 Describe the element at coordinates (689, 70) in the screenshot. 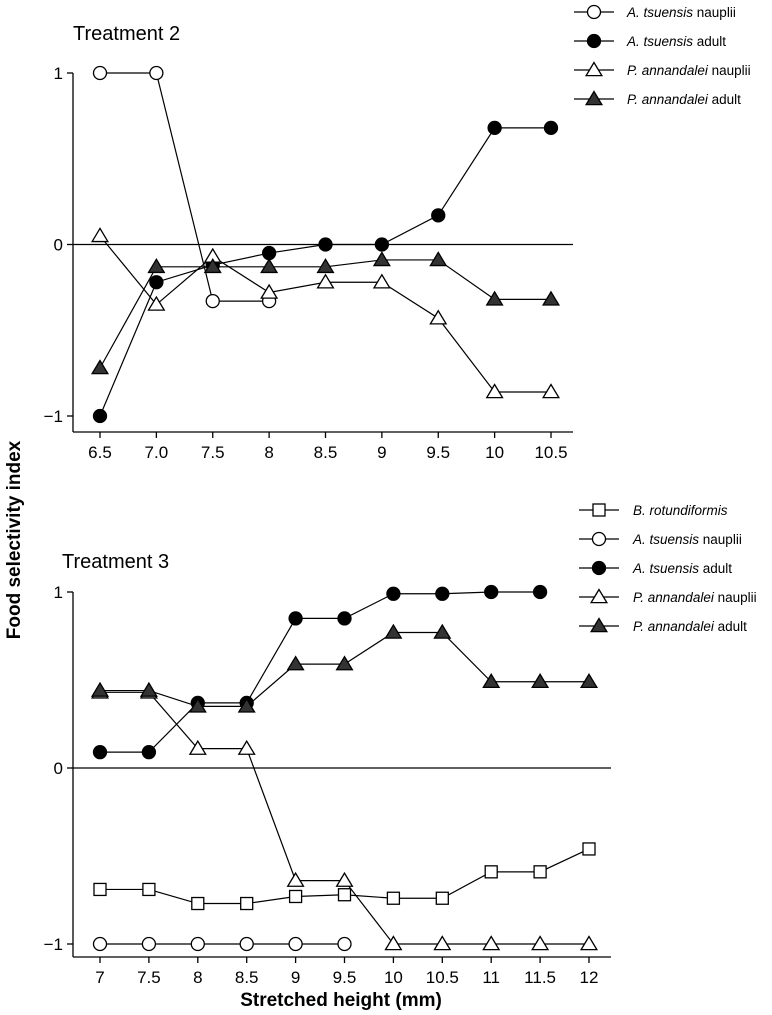

I see `legend-label: P. annandalei nauplii` at that location.